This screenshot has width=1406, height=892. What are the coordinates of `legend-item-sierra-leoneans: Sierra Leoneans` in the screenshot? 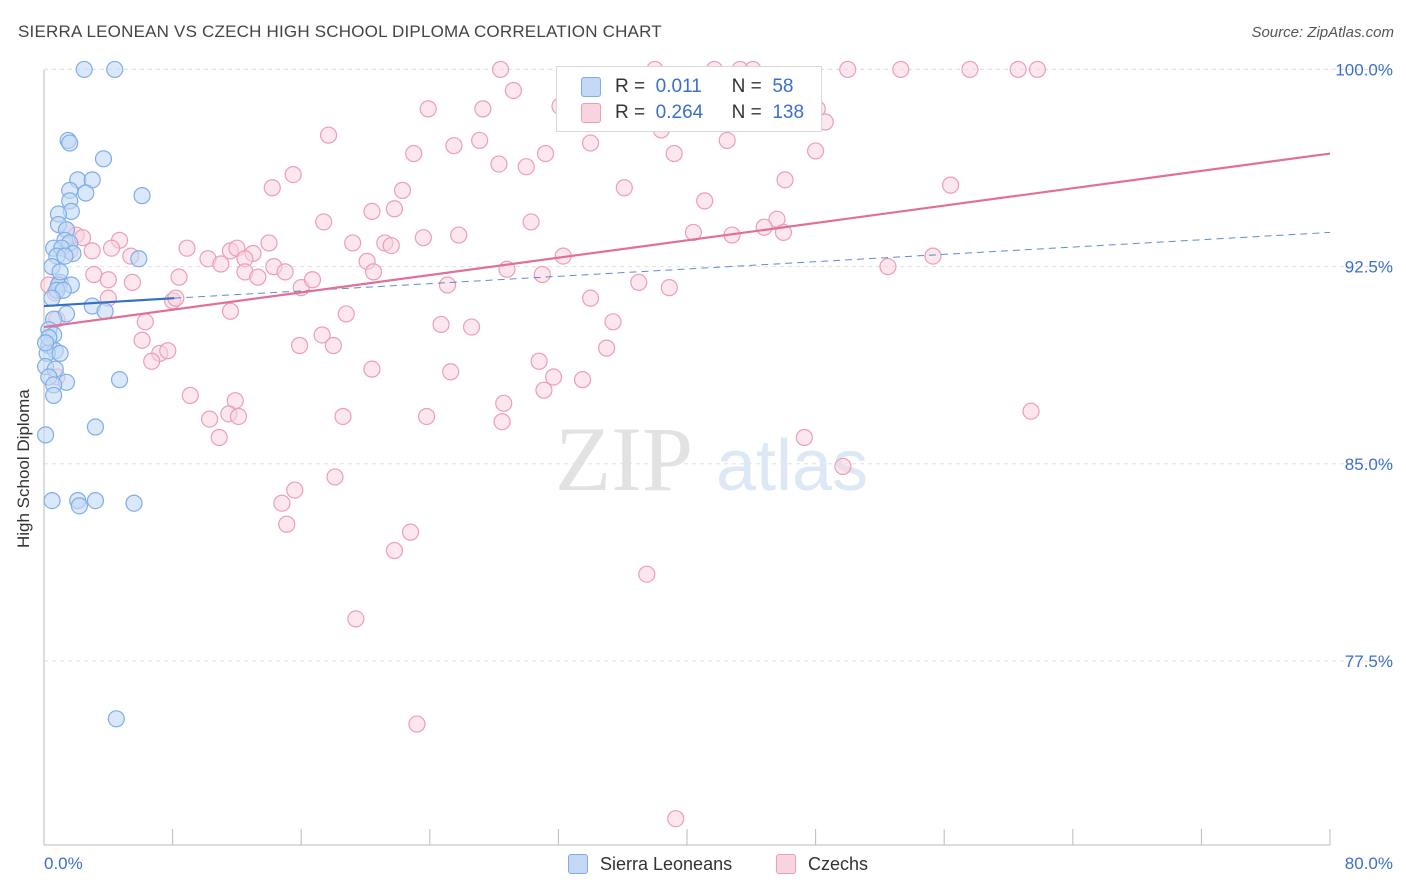 It's located at (650, 864).